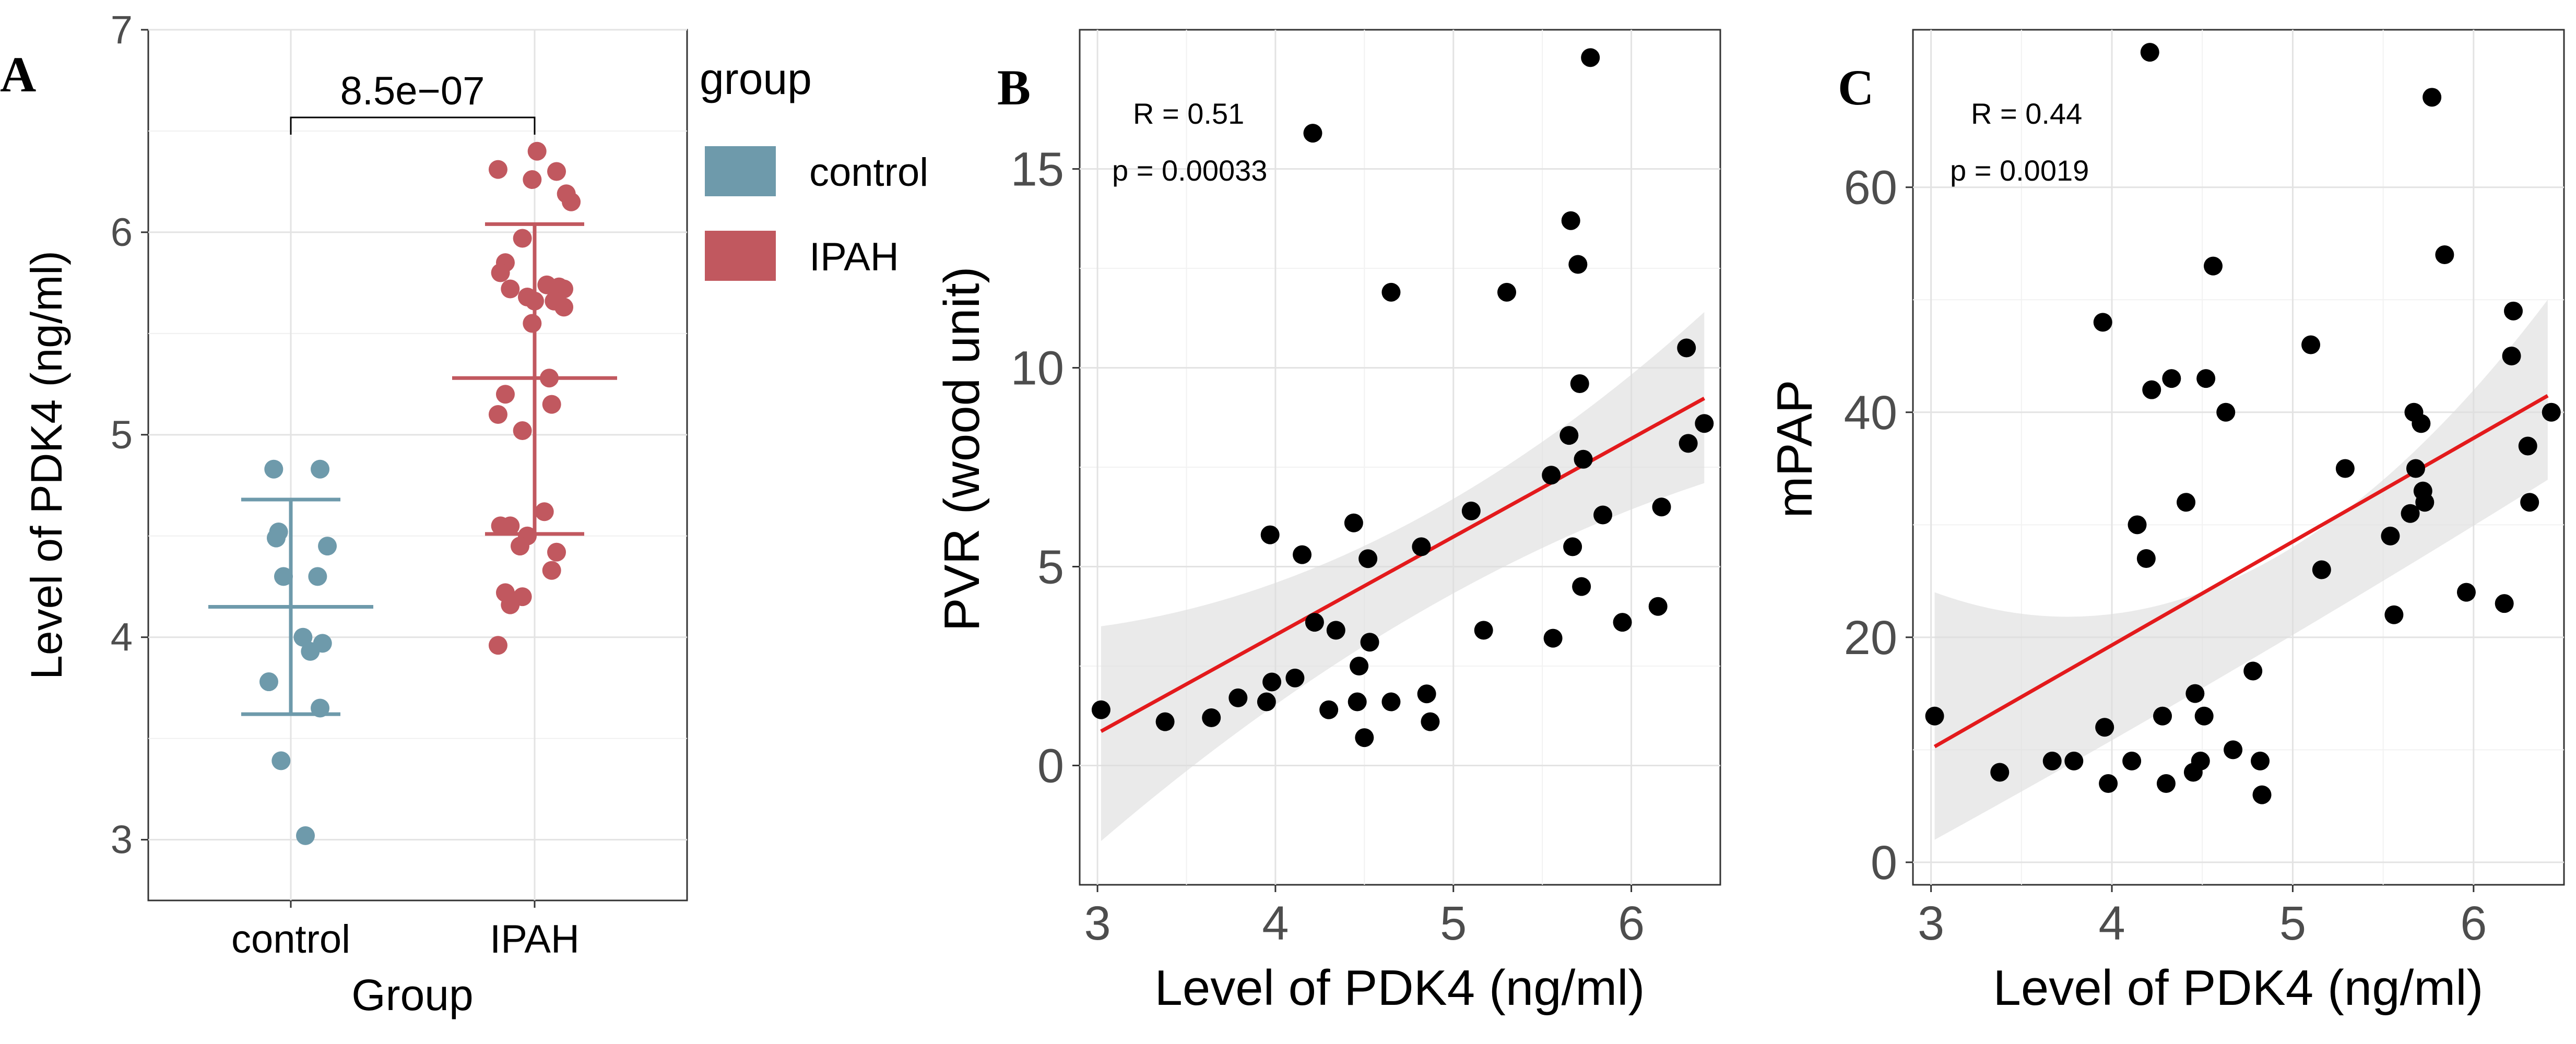 The image size is (2576, 1044). I want to click on panel-a-y-tick-label: 5, so click(122, 435).